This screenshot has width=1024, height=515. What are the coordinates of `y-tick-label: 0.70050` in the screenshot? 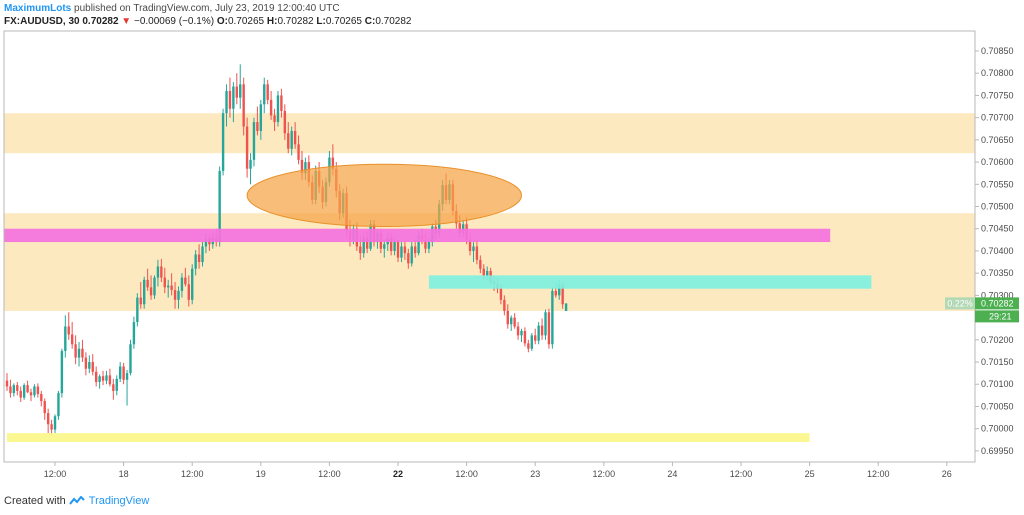 It's located at (997, 406).